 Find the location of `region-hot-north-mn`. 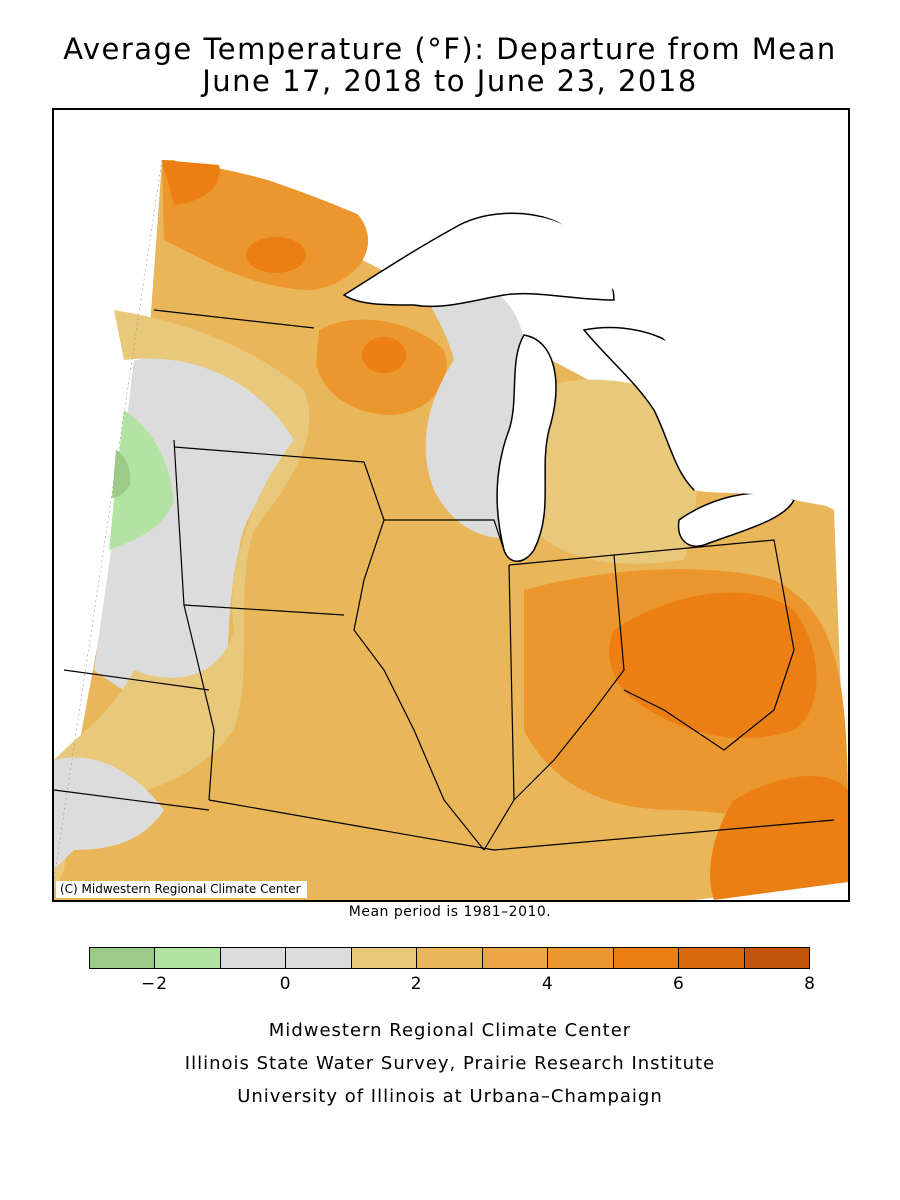

region-hot-north-mn is located at coordinates (191, 182).